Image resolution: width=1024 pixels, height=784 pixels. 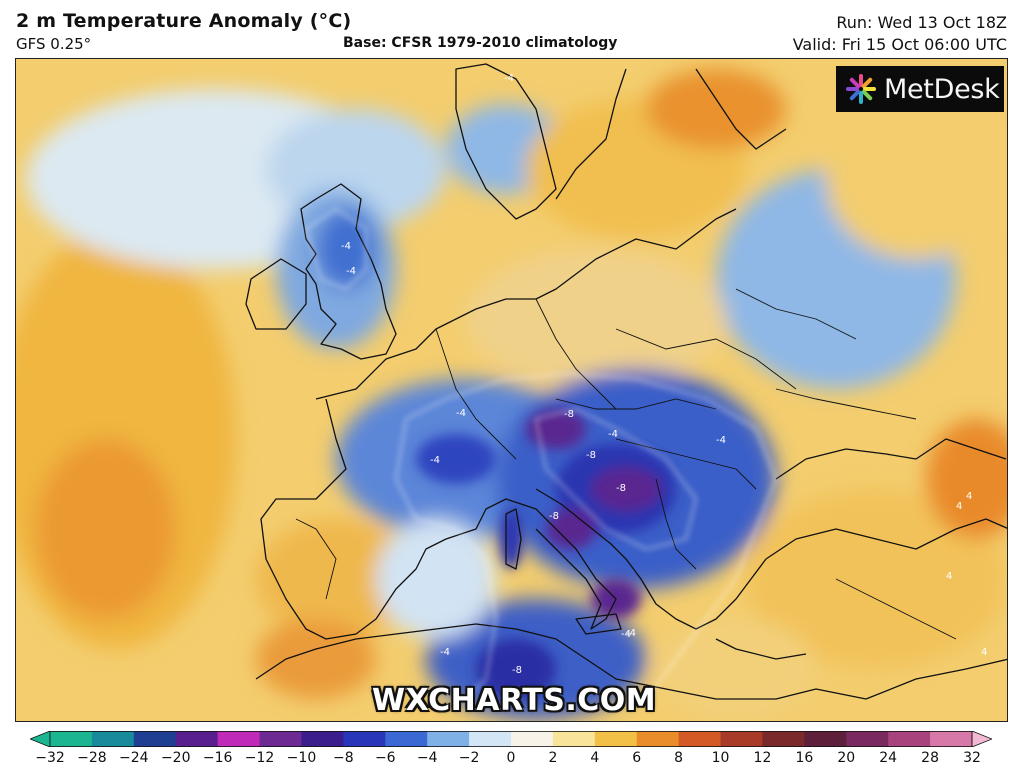 I want to click on black-sea-north-coast, so click(x=891, y=459).